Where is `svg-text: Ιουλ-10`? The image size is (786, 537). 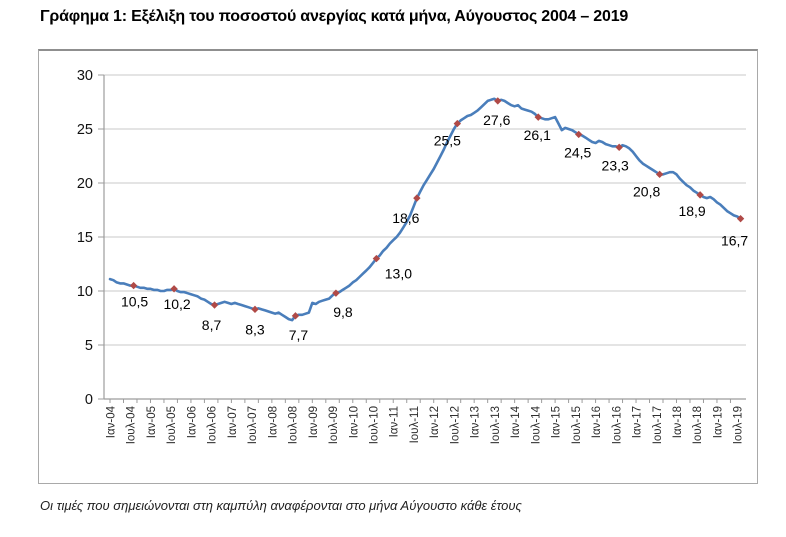 svg-text: Ιουλ-10 is located at coordinates (375, 425).